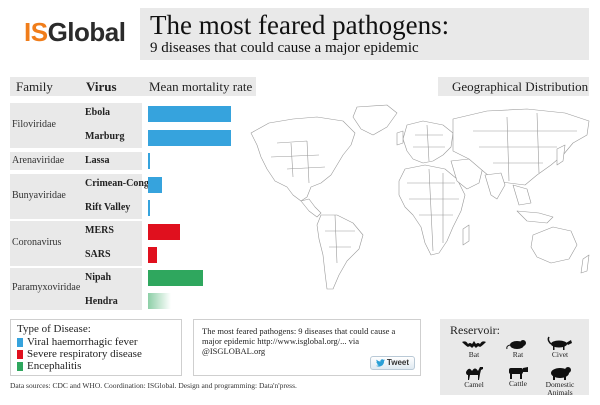 This screenshot has height=405, width=600. I want to click on madagascar, so click(466, 235).